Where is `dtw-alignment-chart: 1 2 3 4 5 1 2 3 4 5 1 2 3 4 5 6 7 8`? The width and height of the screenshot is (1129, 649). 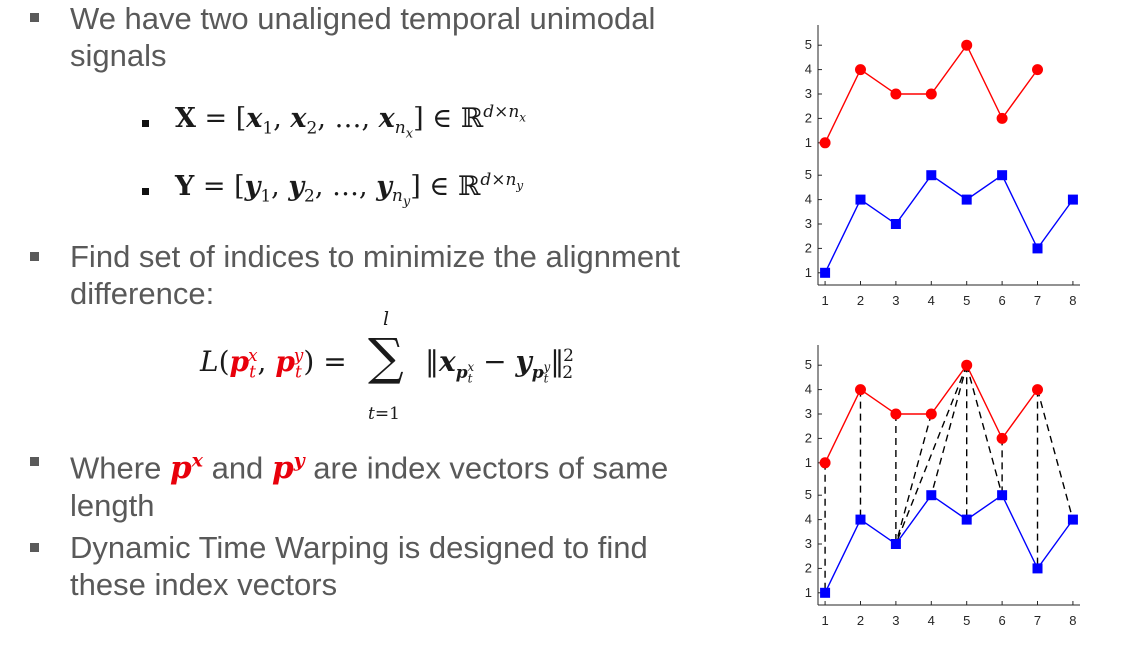
dtw-alignment-chart: 1 2 3 4 5 1 2 3 4 5 1 2 3 4 5 6 7 8 is located at coordinates (942, 486).